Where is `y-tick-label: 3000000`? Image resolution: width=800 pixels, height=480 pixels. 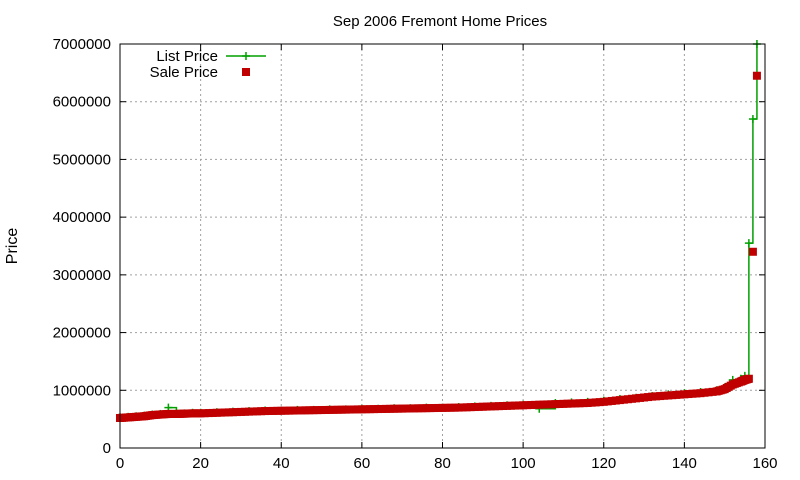
y-tick-label: 3000000 is located at coordinates (82, 275).